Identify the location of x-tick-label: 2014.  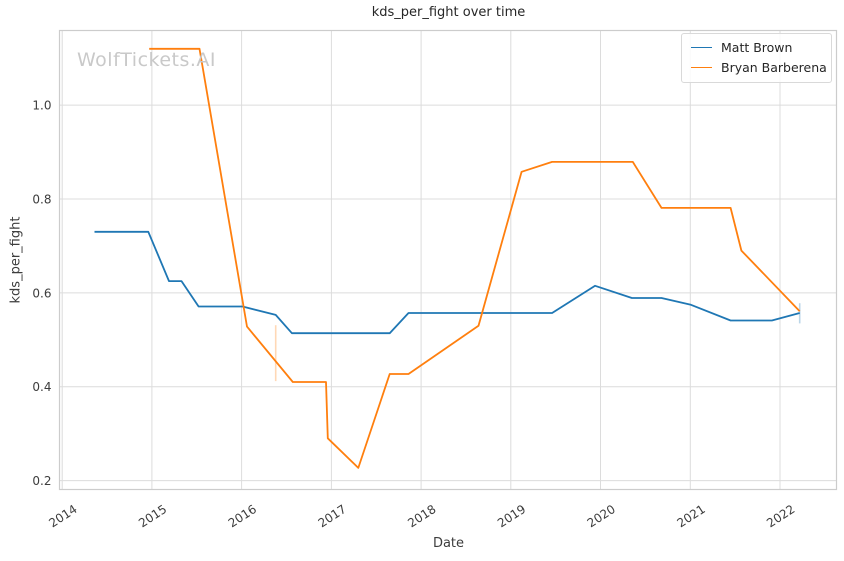
(62, 516).